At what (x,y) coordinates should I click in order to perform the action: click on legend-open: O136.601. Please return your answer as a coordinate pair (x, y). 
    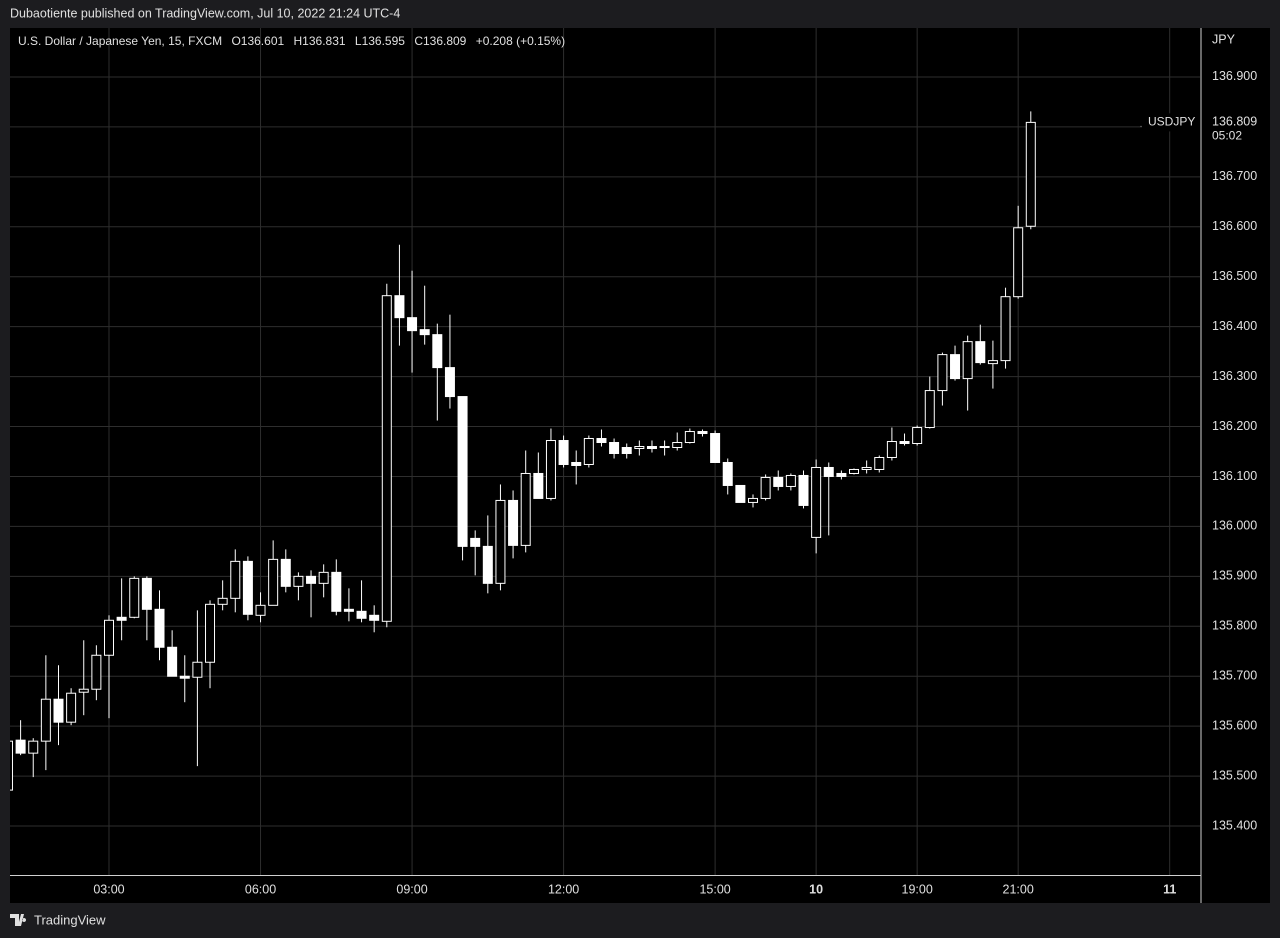
    Looking at the image, I should click on (257, 41).